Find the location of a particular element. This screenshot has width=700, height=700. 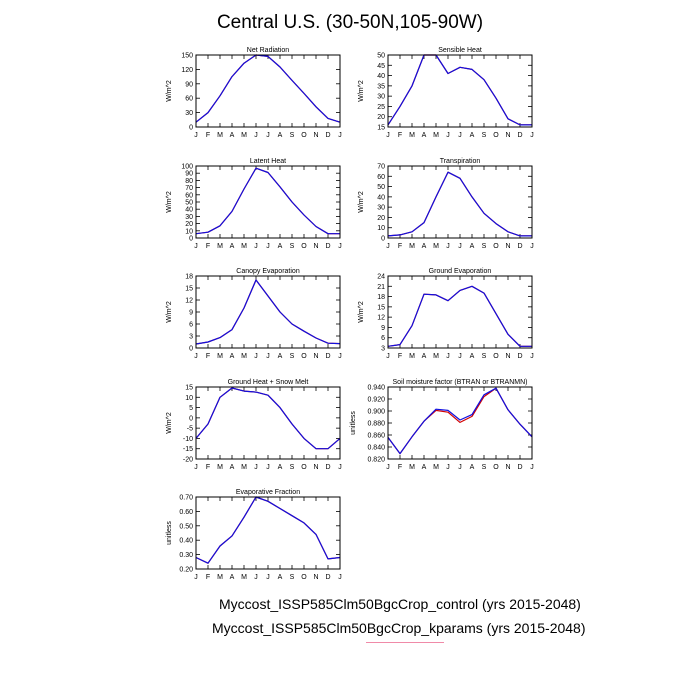

y-axis-label: unitless is located at coordinates (353, 423).